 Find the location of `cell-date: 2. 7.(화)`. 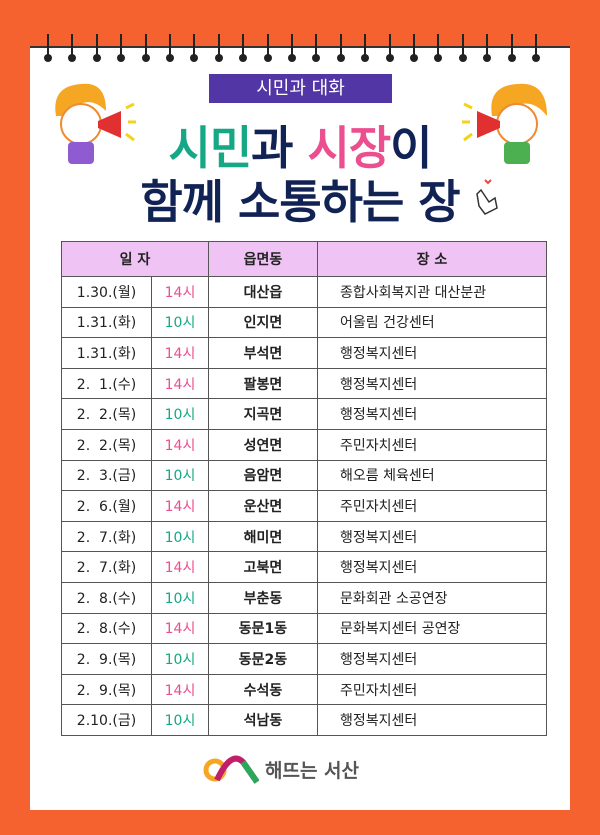

cell-date: 2. 7.(화) is located at coordinates (106, 536).